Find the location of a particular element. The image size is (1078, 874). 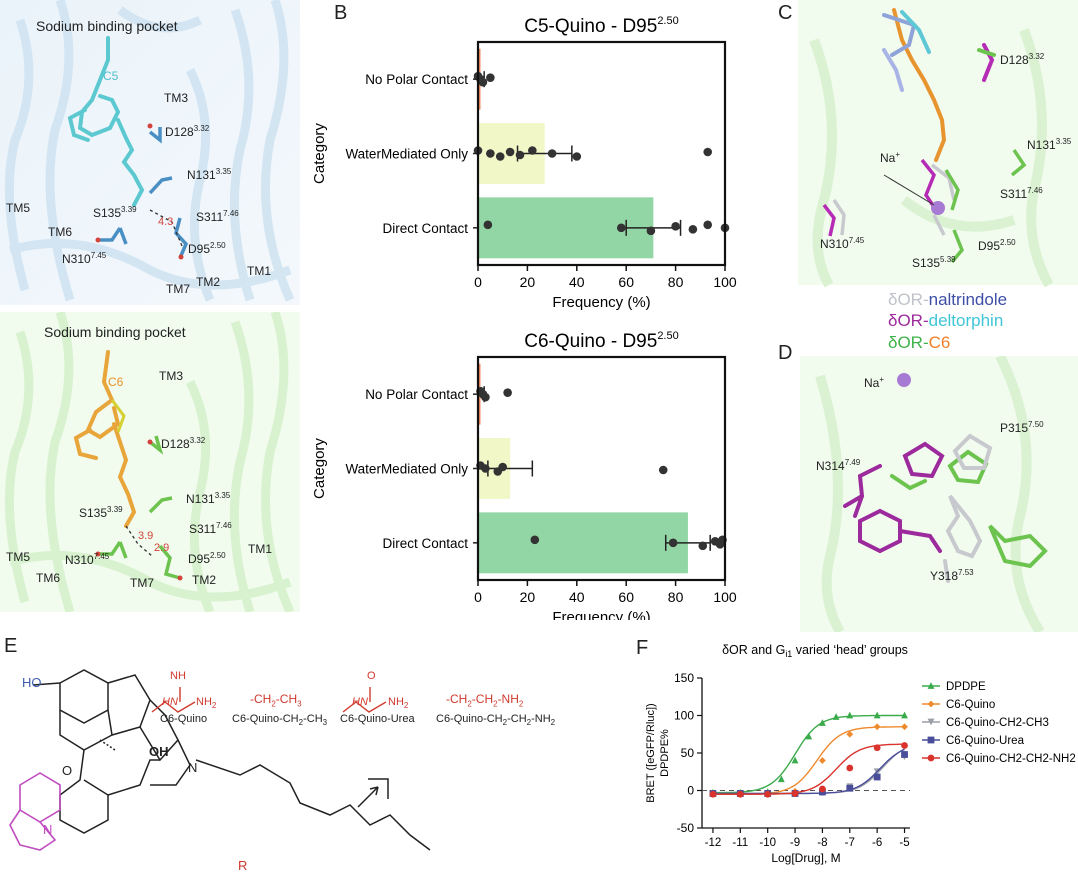

panel-a-bottom-distance-2: 2.9 is located at coordinates (162, 548).